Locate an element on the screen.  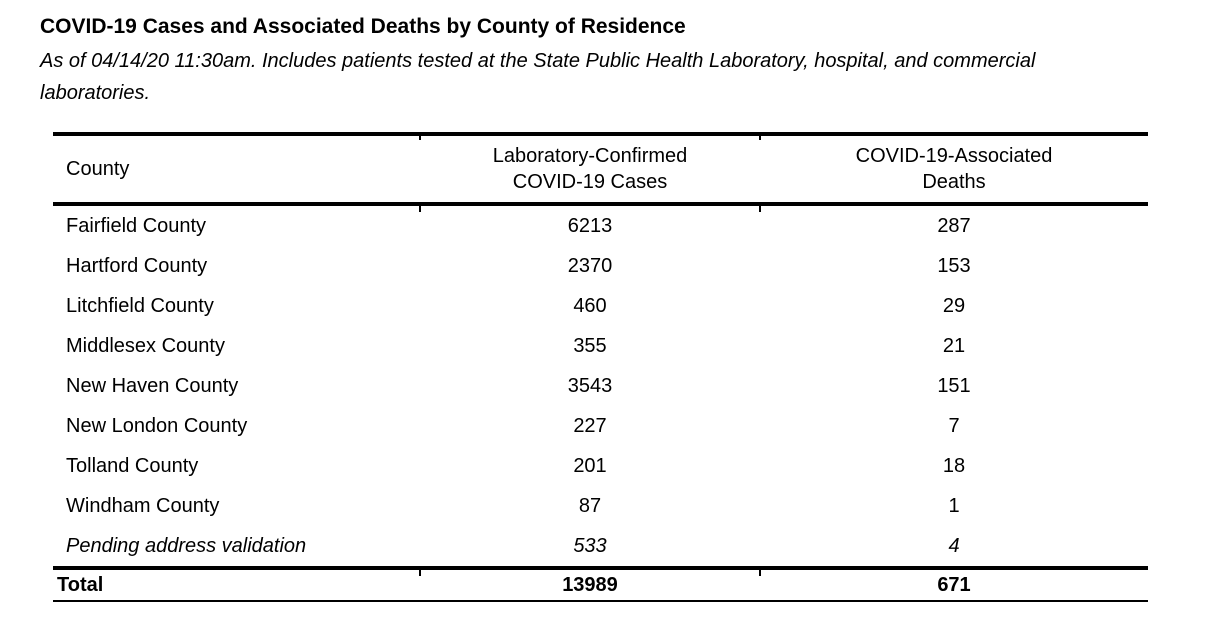
deaths-cell: 1 is located at coordinates (954, 505).